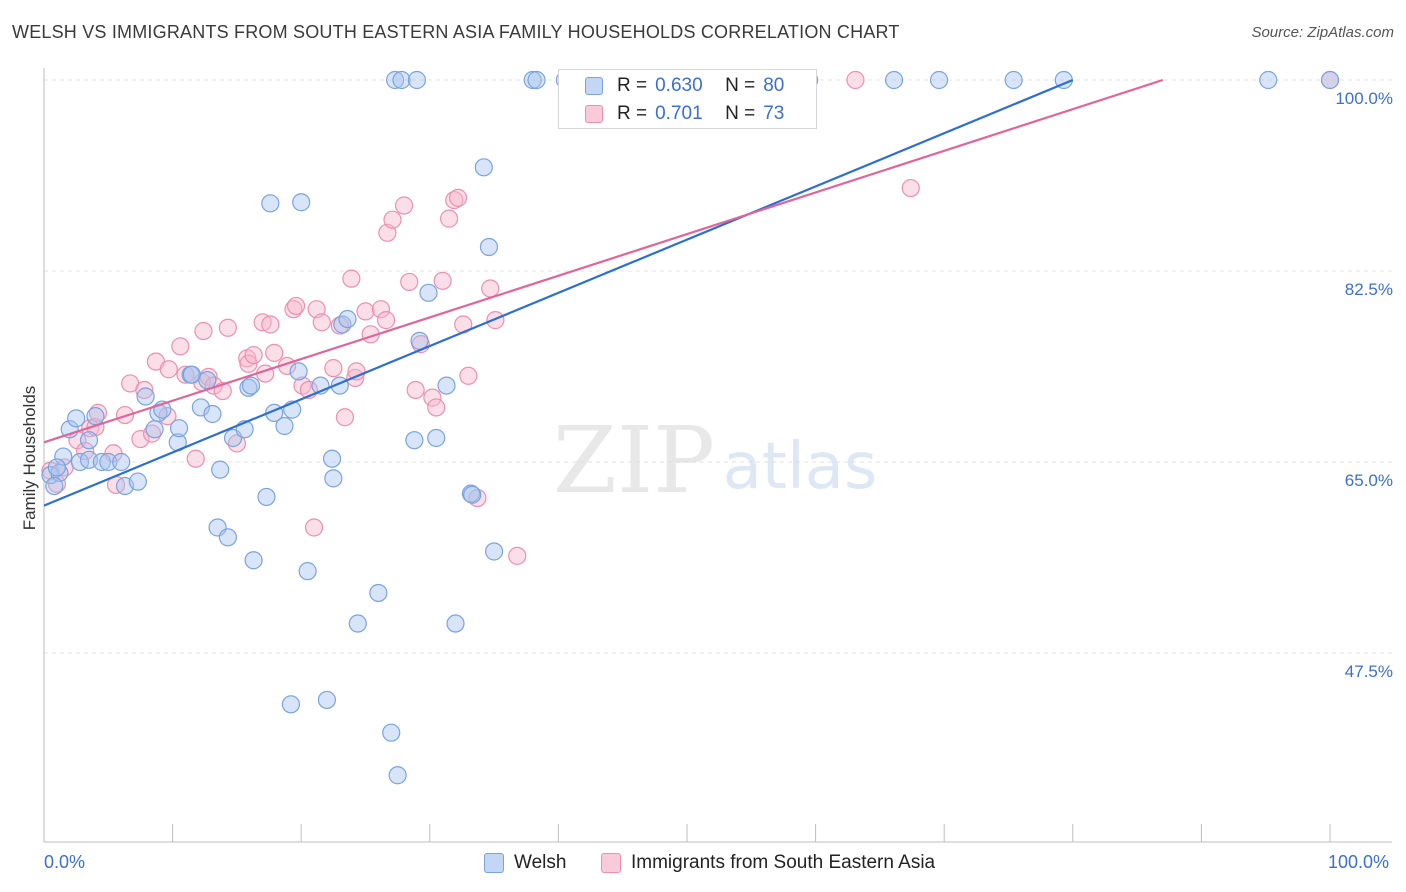  What do you see at coordinates (1369, 480) in the screenshot?
I see `y-tick-label: 65.0%` at bounding box center [1369, 480].